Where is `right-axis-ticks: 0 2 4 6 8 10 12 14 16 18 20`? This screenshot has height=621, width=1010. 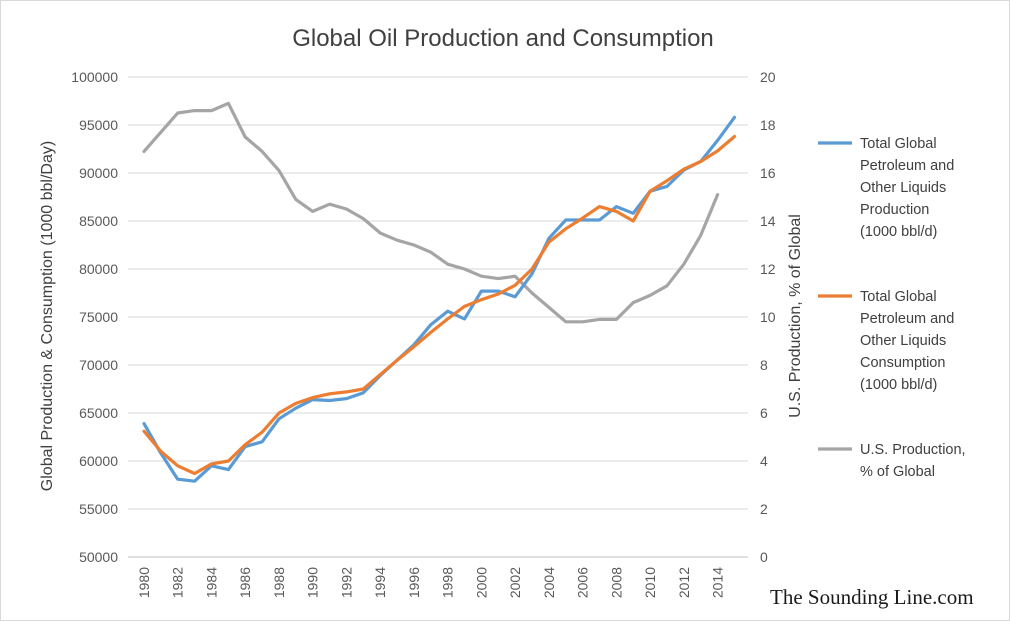 right-axis-ticks: 0 2 4 6 8 10 12 14 16 18 20 is located at coordinates (768, 317).